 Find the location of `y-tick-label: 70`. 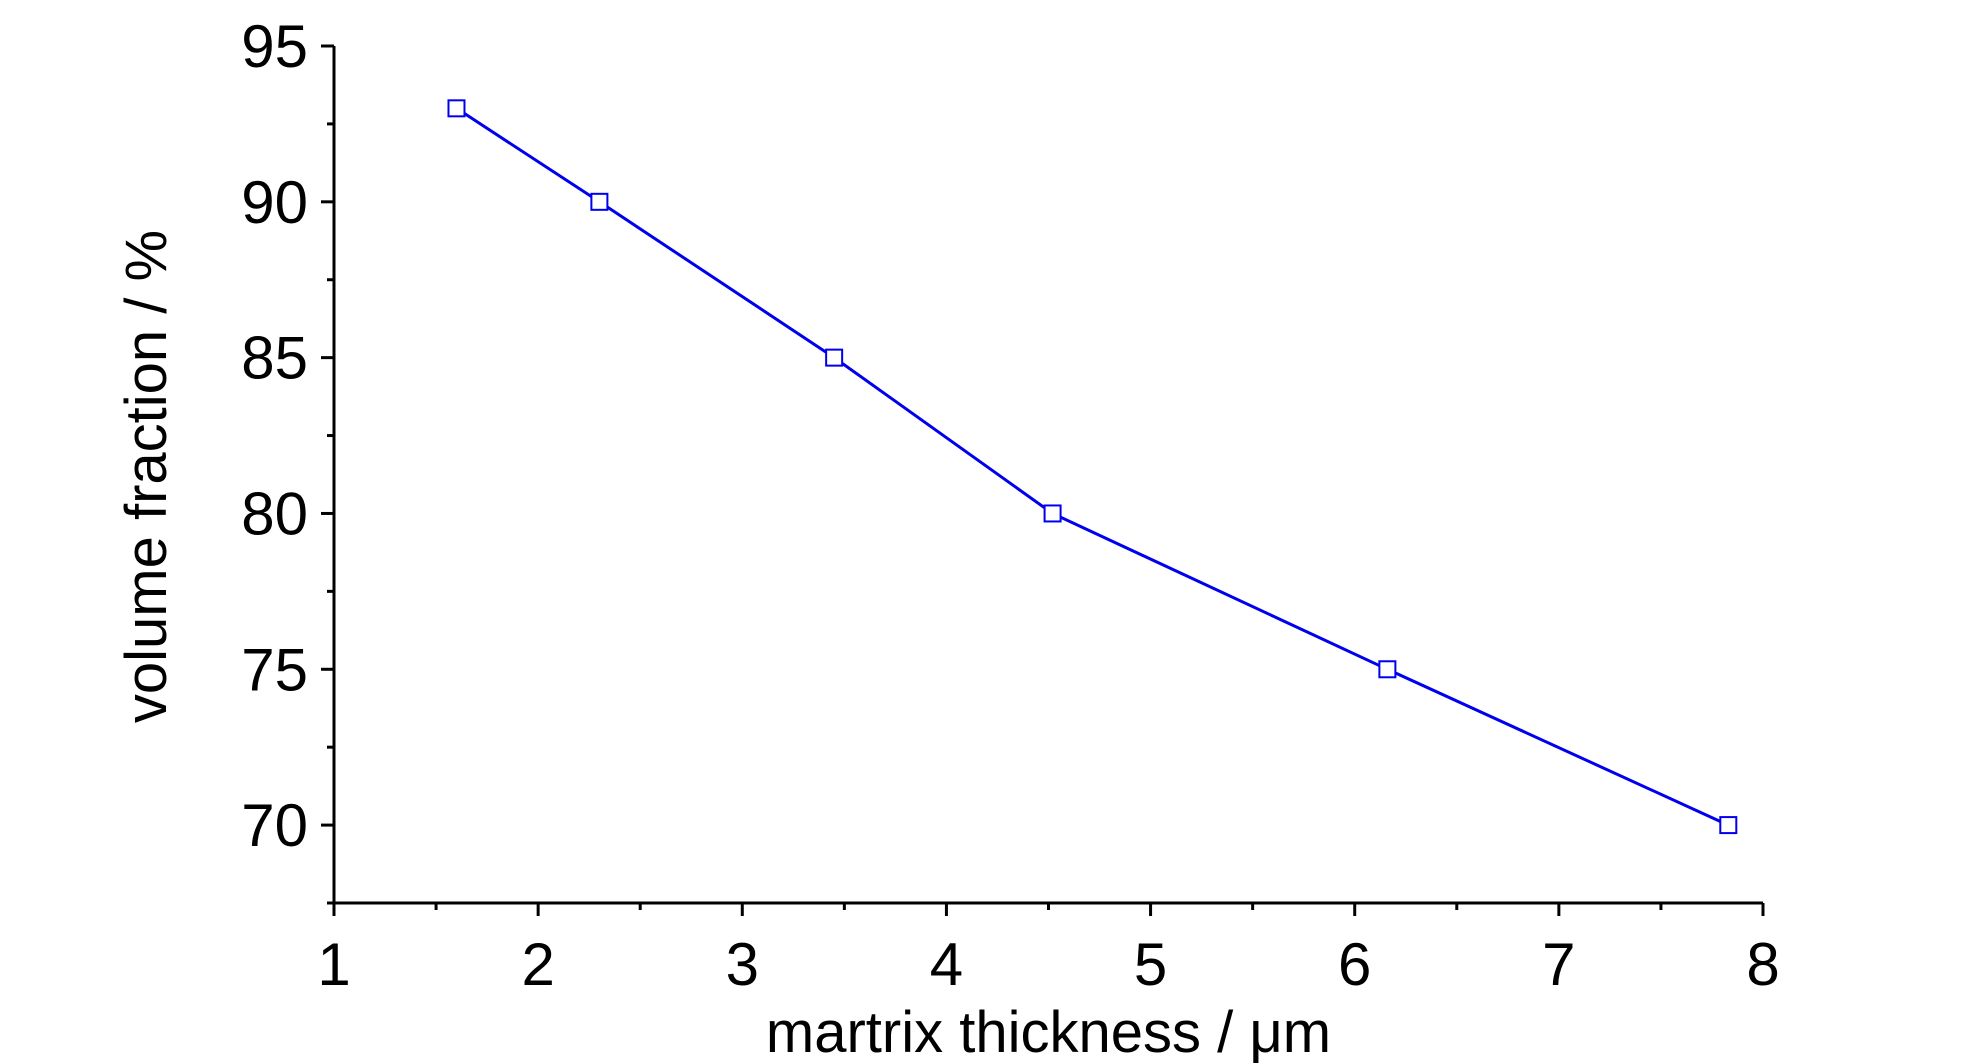

y-tick-label: 70 is located at coordinates (274, 825).